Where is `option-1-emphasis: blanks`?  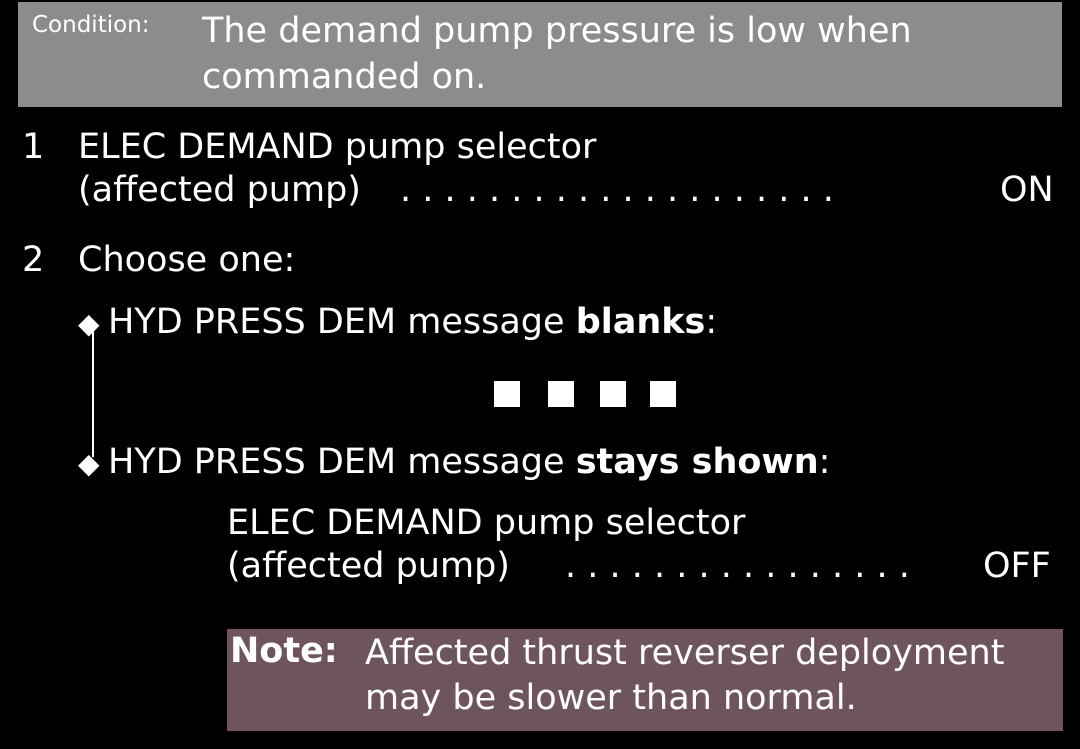 option-1-emphasis: blanks is located at coordinates (640, 322).